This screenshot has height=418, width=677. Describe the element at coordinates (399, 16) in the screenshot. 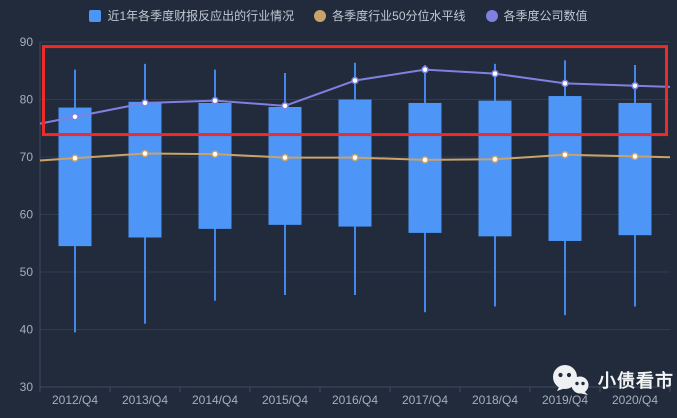

I see `legend-label: 各季度行业50分位水平线` at that location.